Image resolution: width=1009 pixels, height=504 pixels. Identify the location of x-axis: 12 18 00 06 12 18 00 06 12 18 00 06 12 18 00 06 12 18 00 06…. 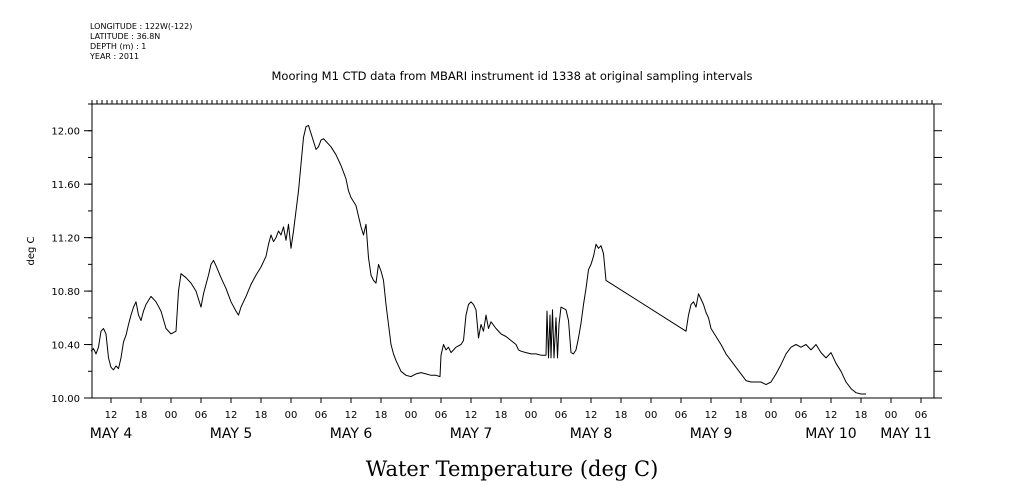
(511, 420).